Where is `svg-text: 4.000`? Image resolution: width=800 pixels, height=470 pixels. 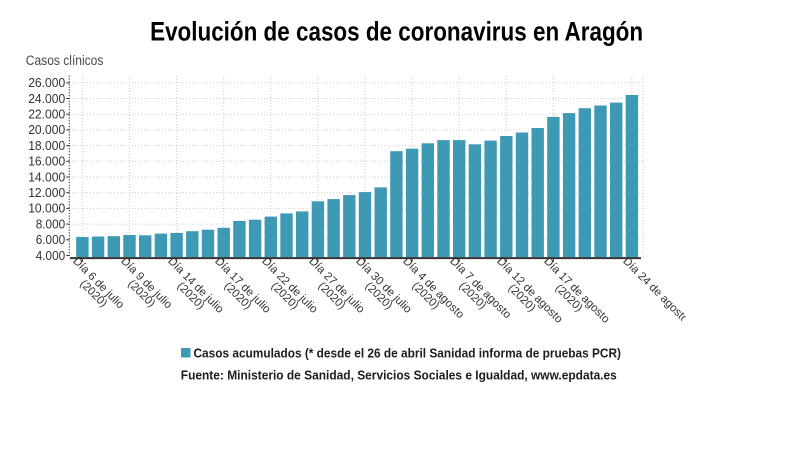
svg-text: 4.000 is located at coordinates (51, 255).